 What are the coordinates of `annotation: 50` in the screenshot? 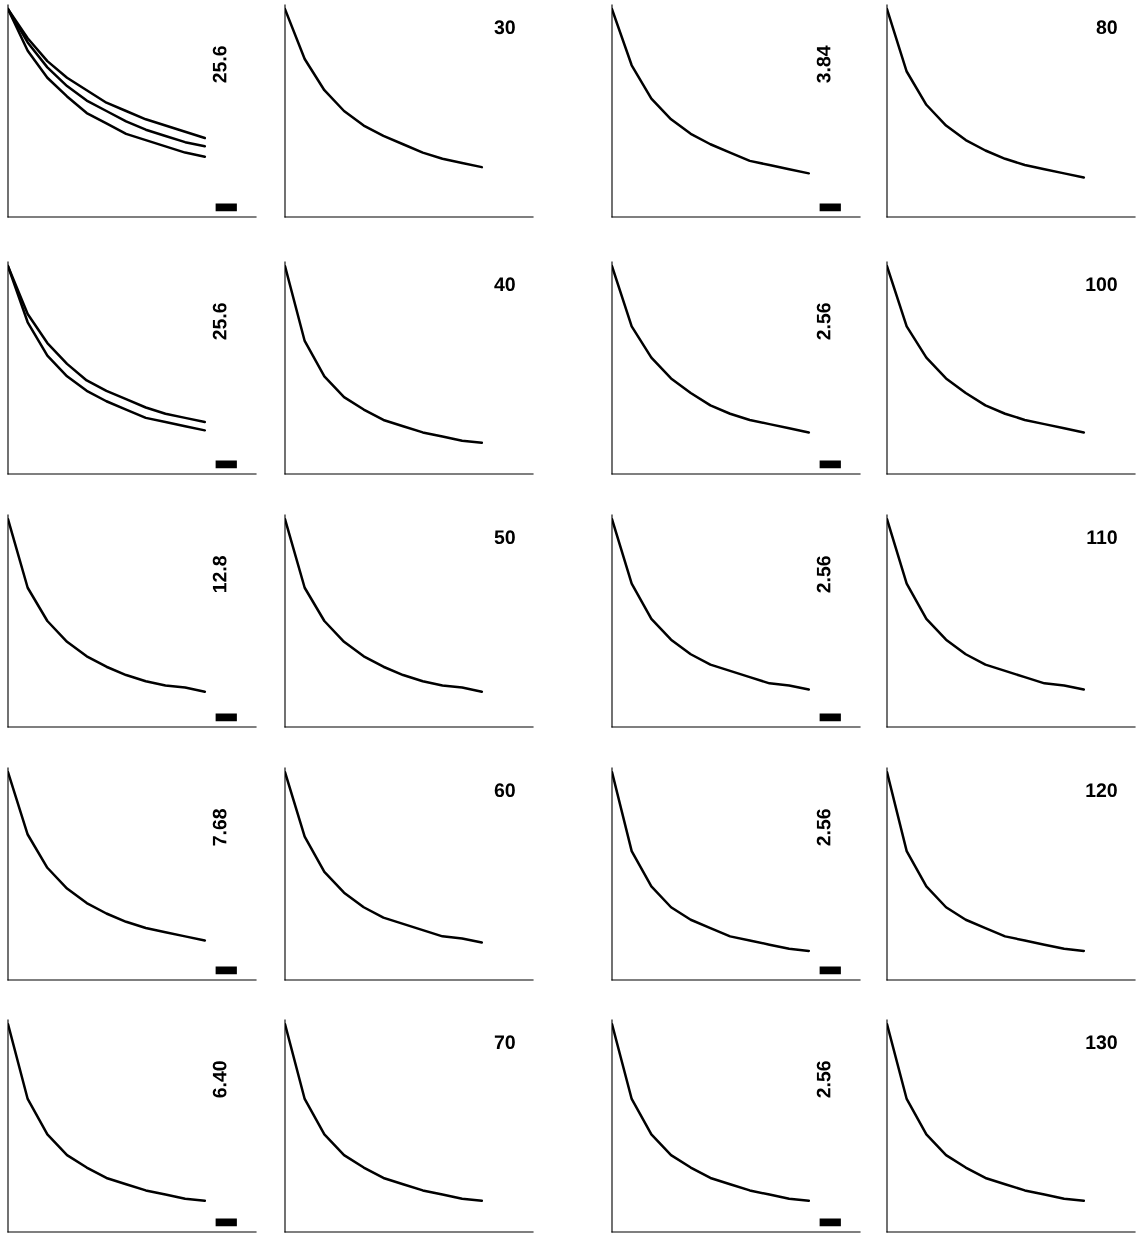 It's located at (504, 537).